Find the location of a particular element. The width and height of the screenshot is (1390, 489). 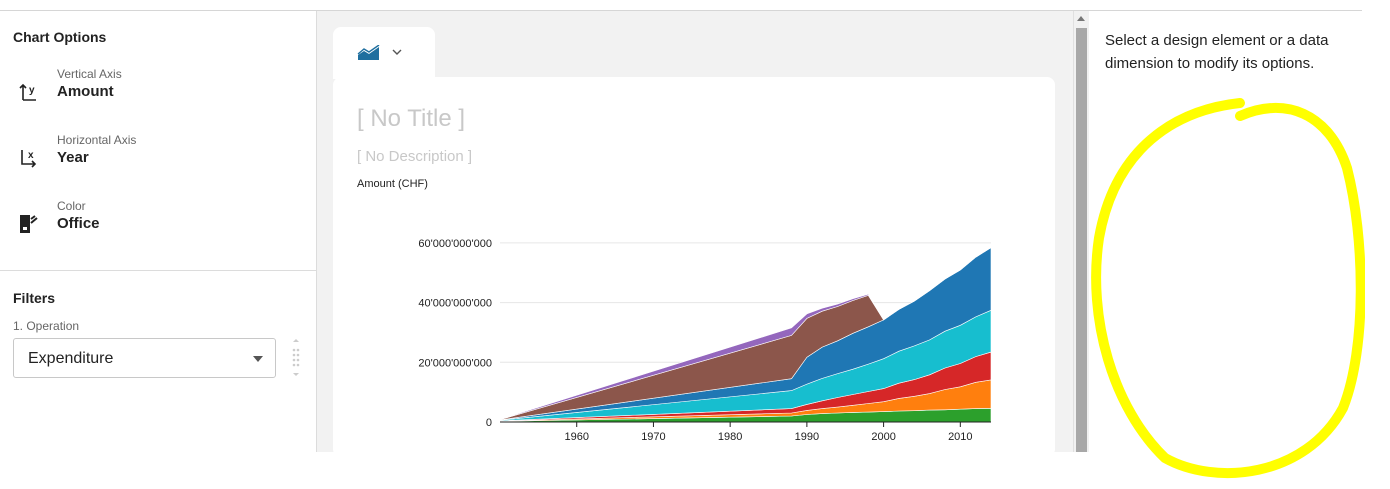

chart-title-placeholder: [ No Title ] is located at coordinates (411, 118).